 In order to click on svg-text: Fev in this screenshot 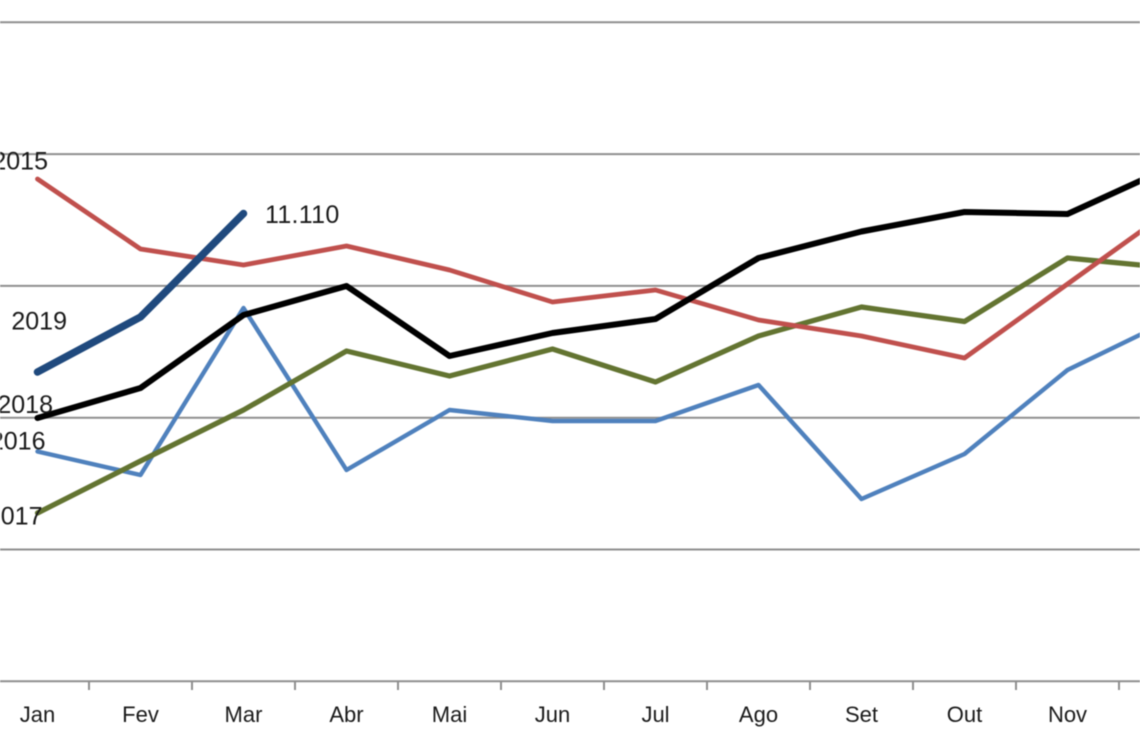, I will do `click(140, 714)`.